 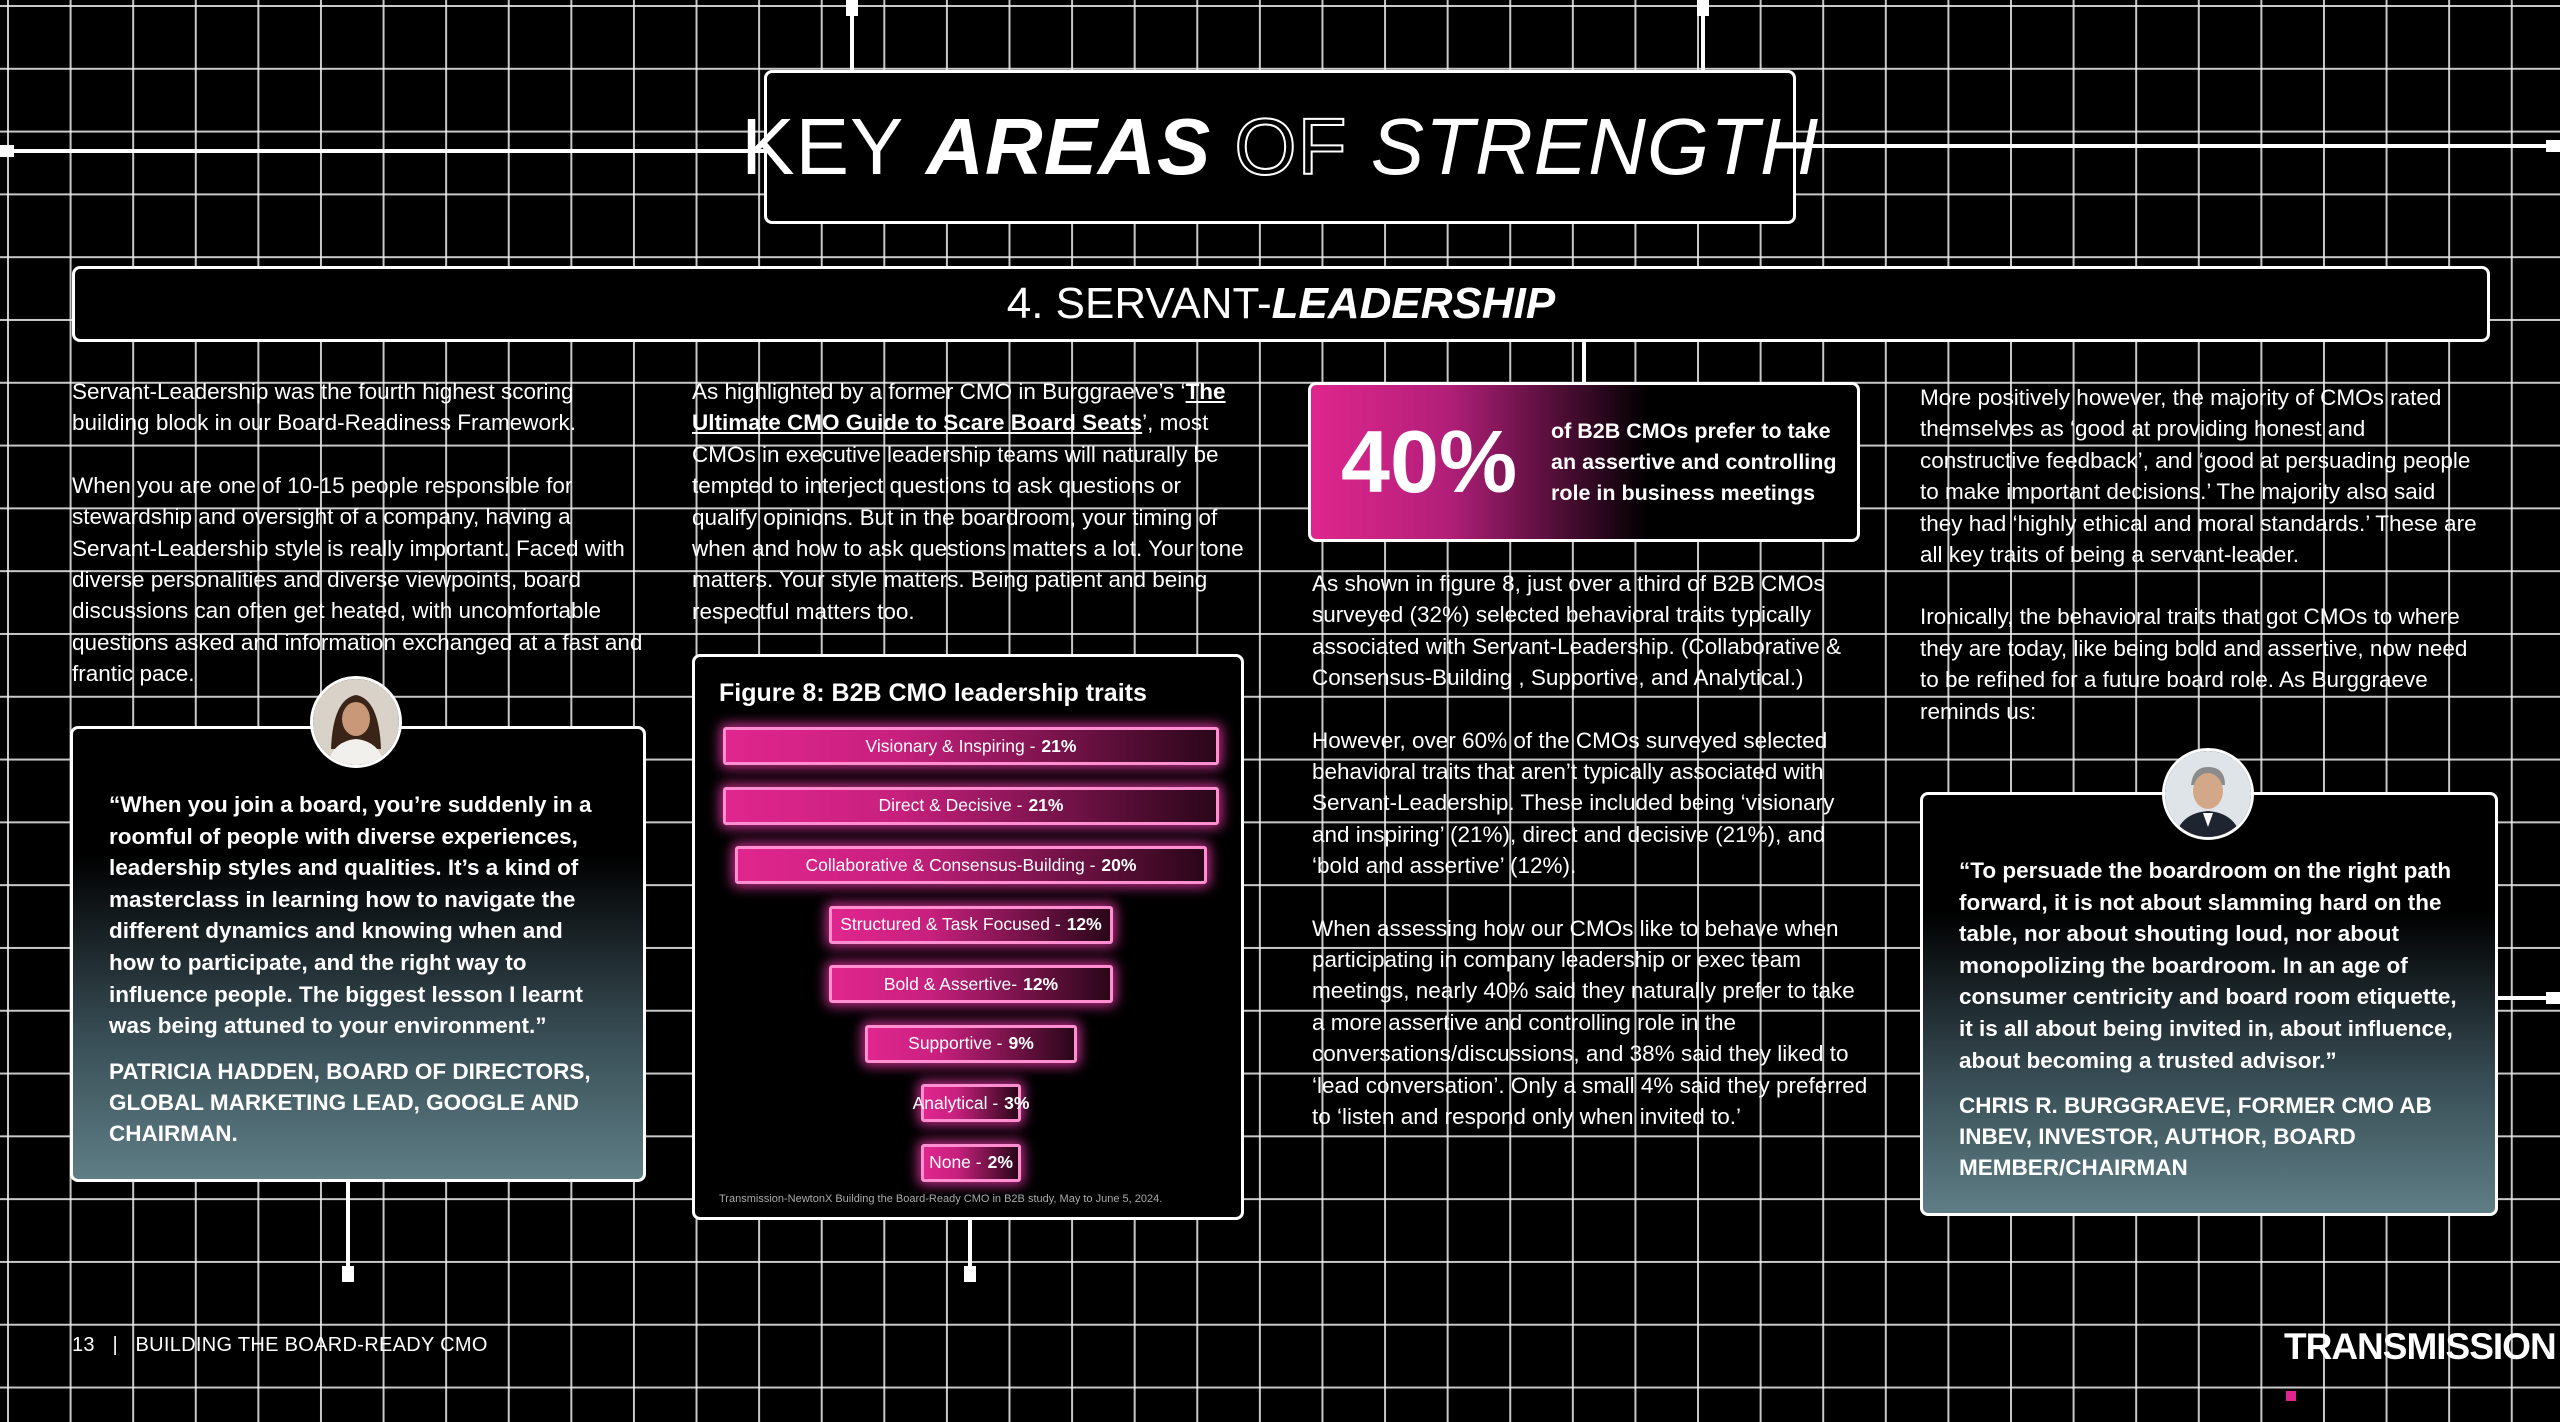 I want to click on bar-label: Supportive -, so click(x=955, y=1043).